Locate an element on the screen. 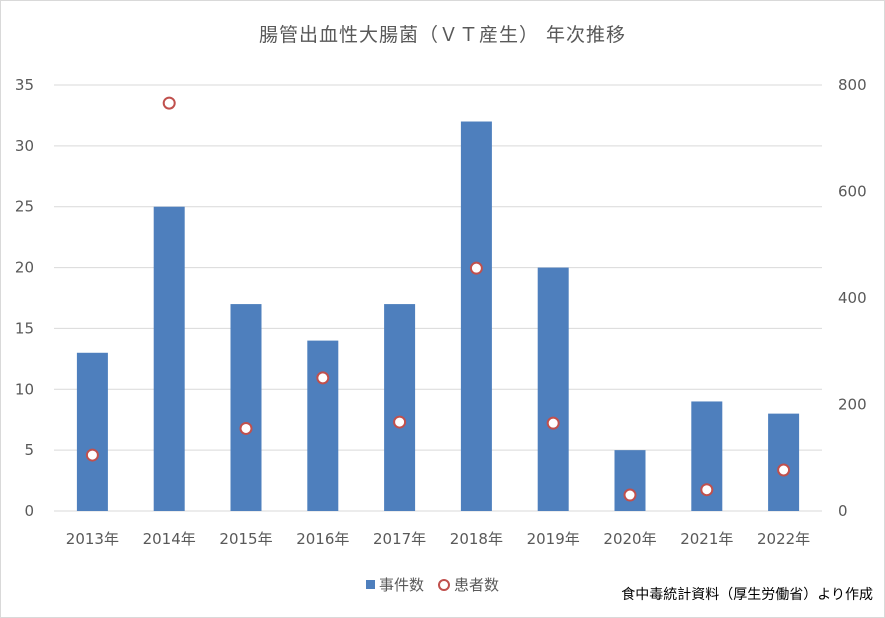 The image size is (885, 618). x-tick-label: 2014年 is located at coordinates (169, 539).